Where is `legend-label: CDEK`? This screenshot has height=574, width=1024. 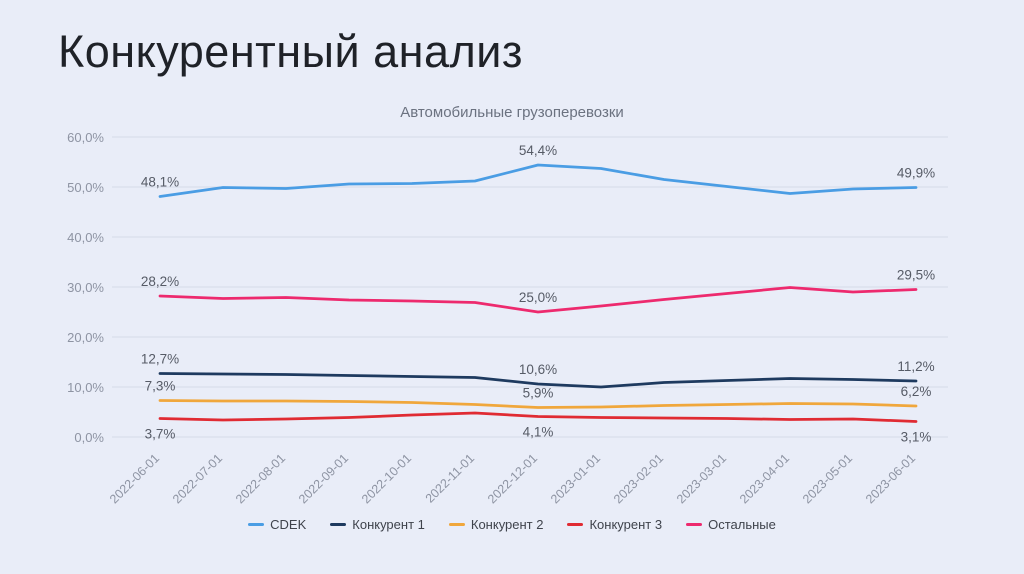 legend-label: CDEK is located at coordinates (288, 524).